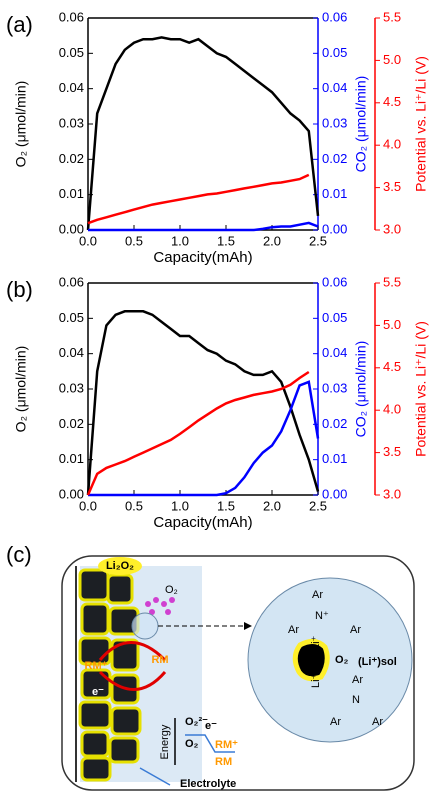 The image size is (431, 798). Describe the element at coordinates (96, 666) in the screenshot. I see `label: RM⁺` at that location.